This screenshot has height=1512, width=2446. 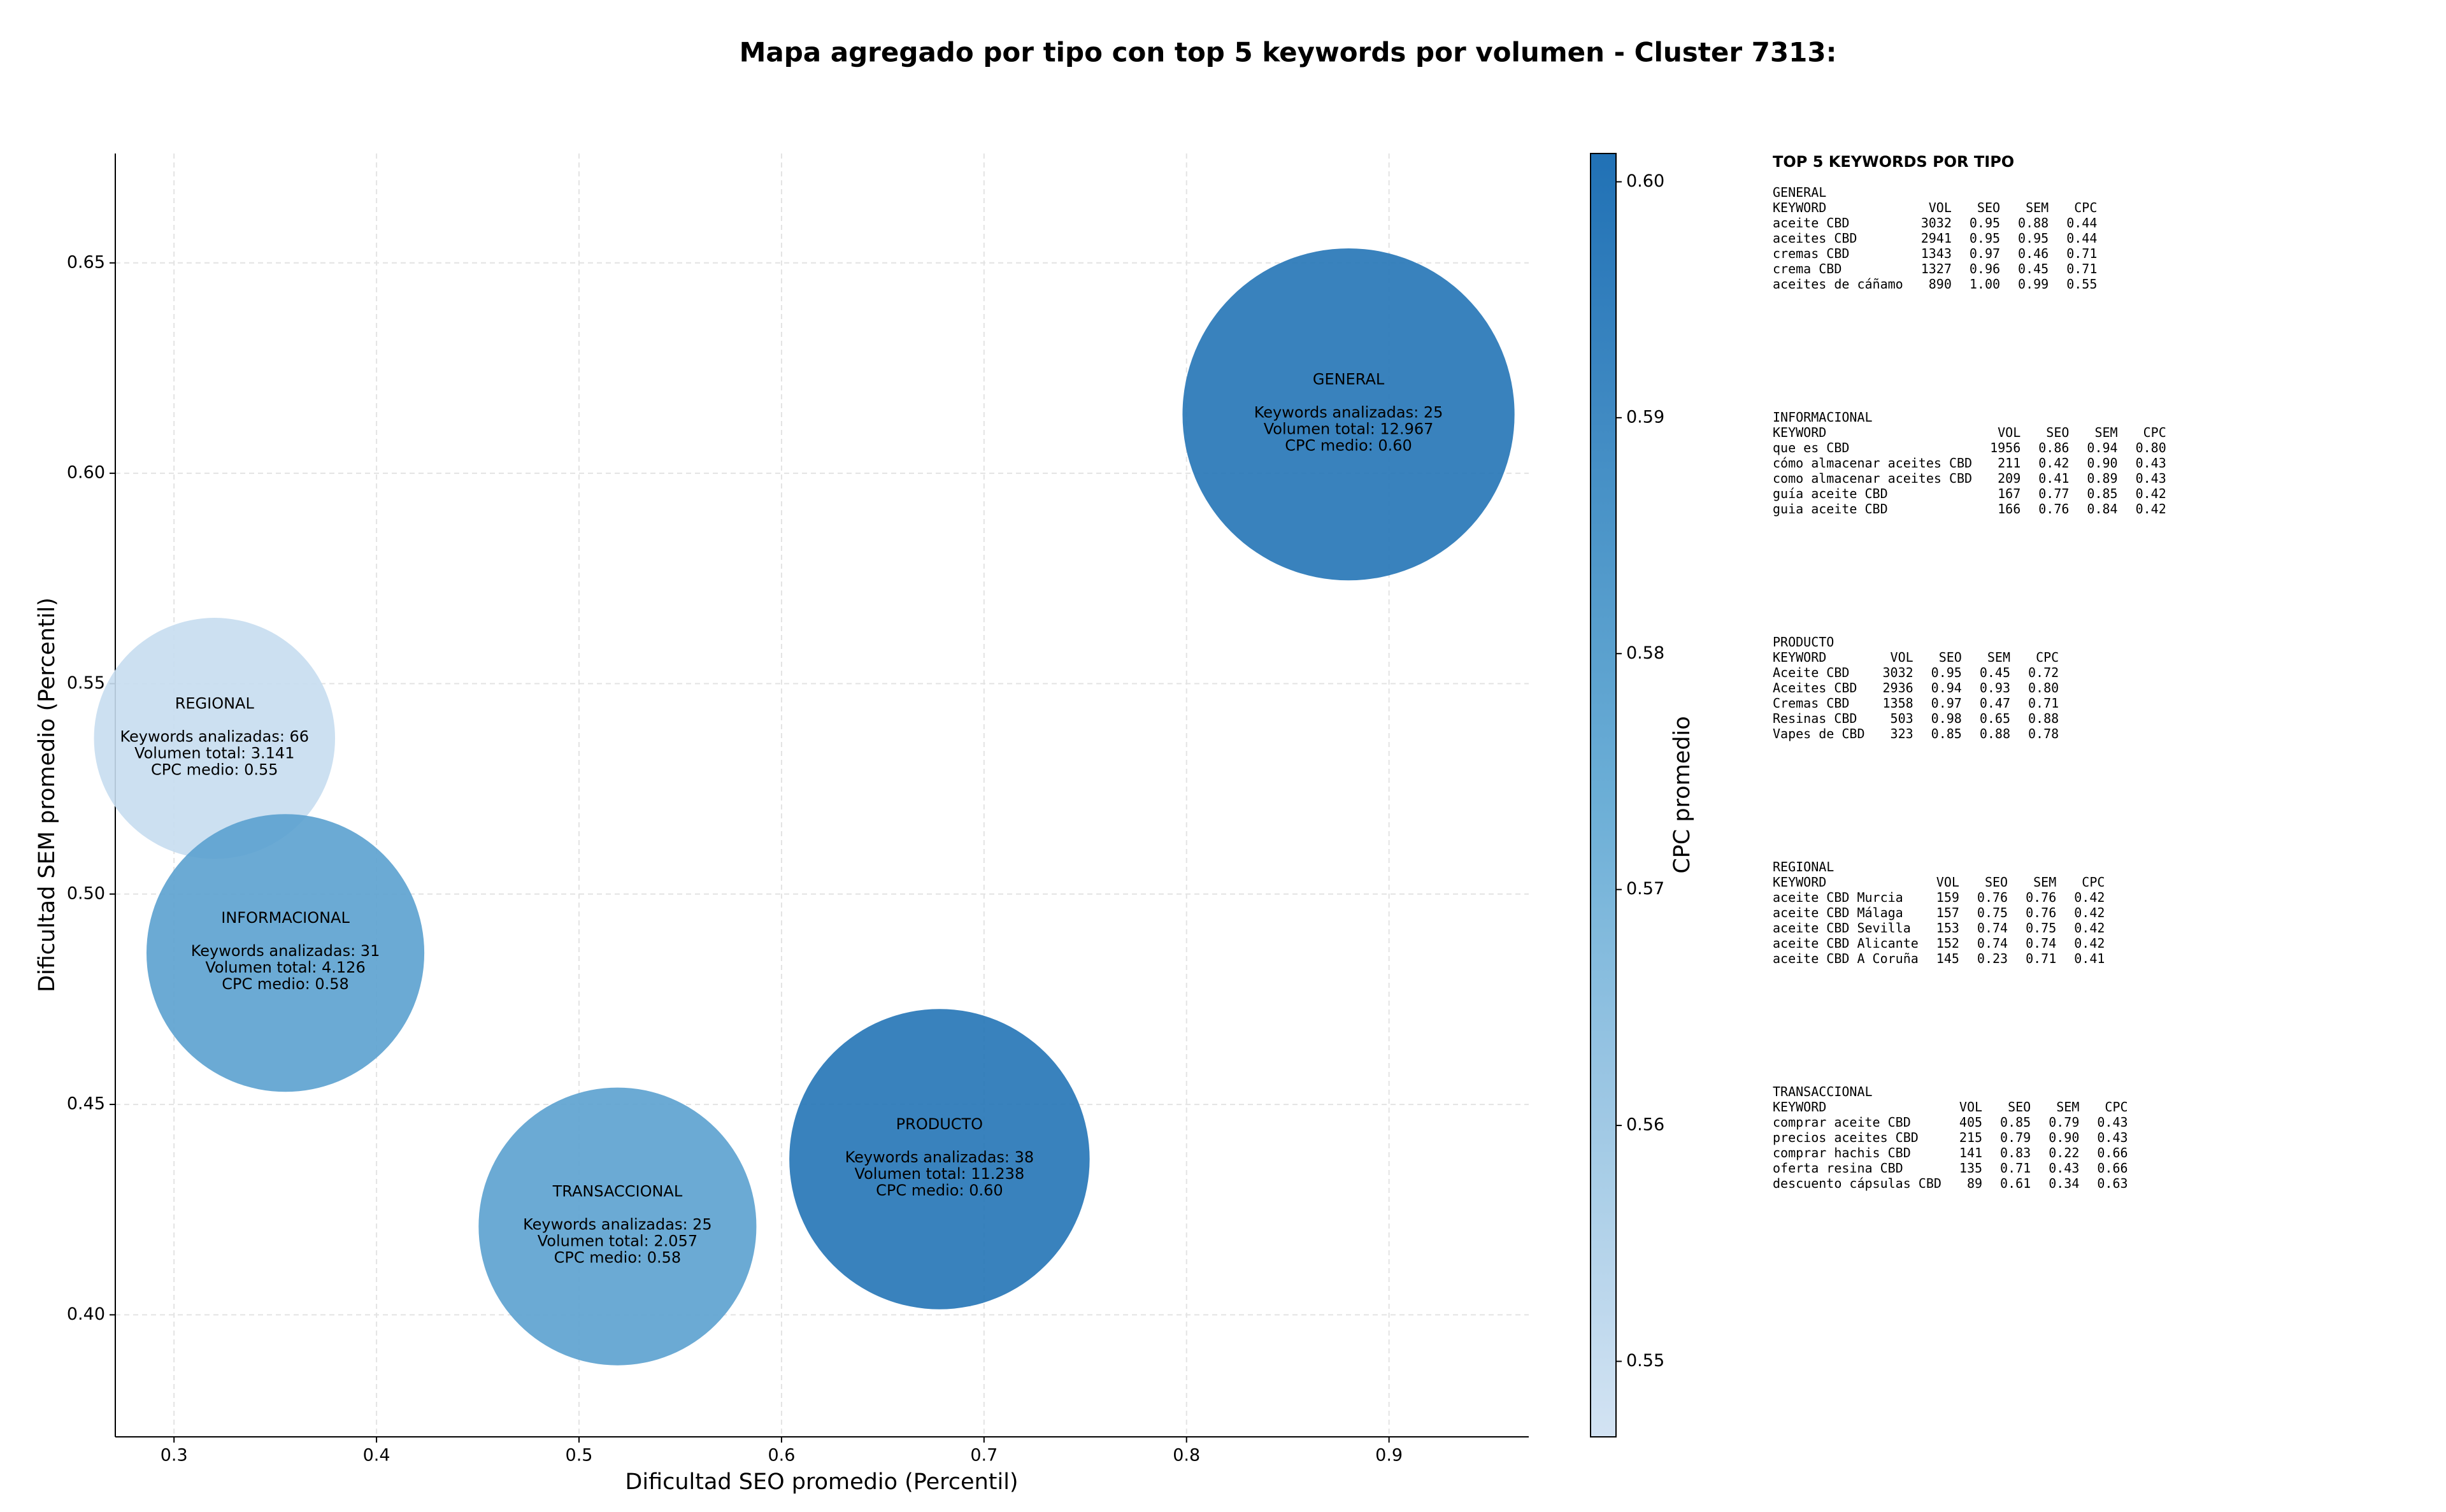 I want to click on cell: 890, so click(x=1940, y=284).